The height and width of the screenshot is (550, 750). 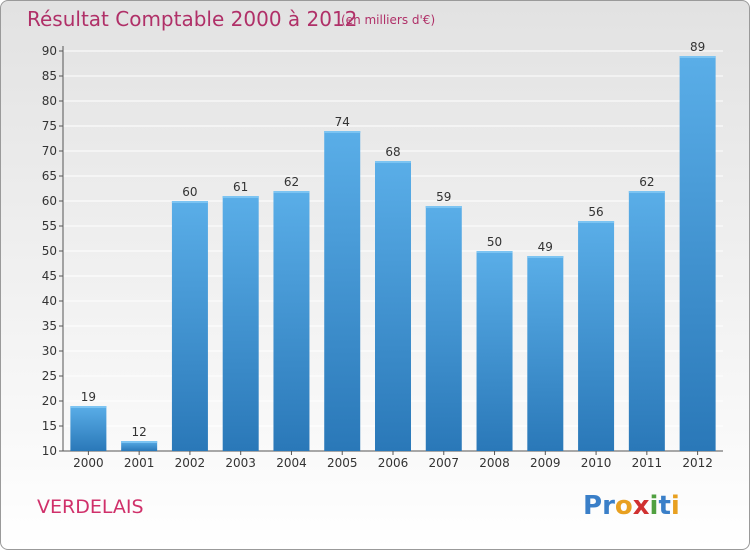 I want to click on y-tick-label: 60, so click(x=49, y=201).